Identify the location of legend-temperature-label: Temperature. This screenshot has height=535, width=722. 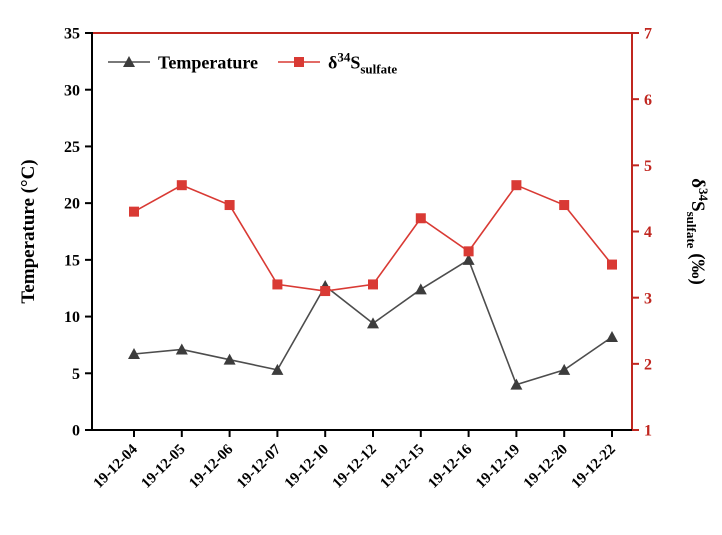
(208, 62).